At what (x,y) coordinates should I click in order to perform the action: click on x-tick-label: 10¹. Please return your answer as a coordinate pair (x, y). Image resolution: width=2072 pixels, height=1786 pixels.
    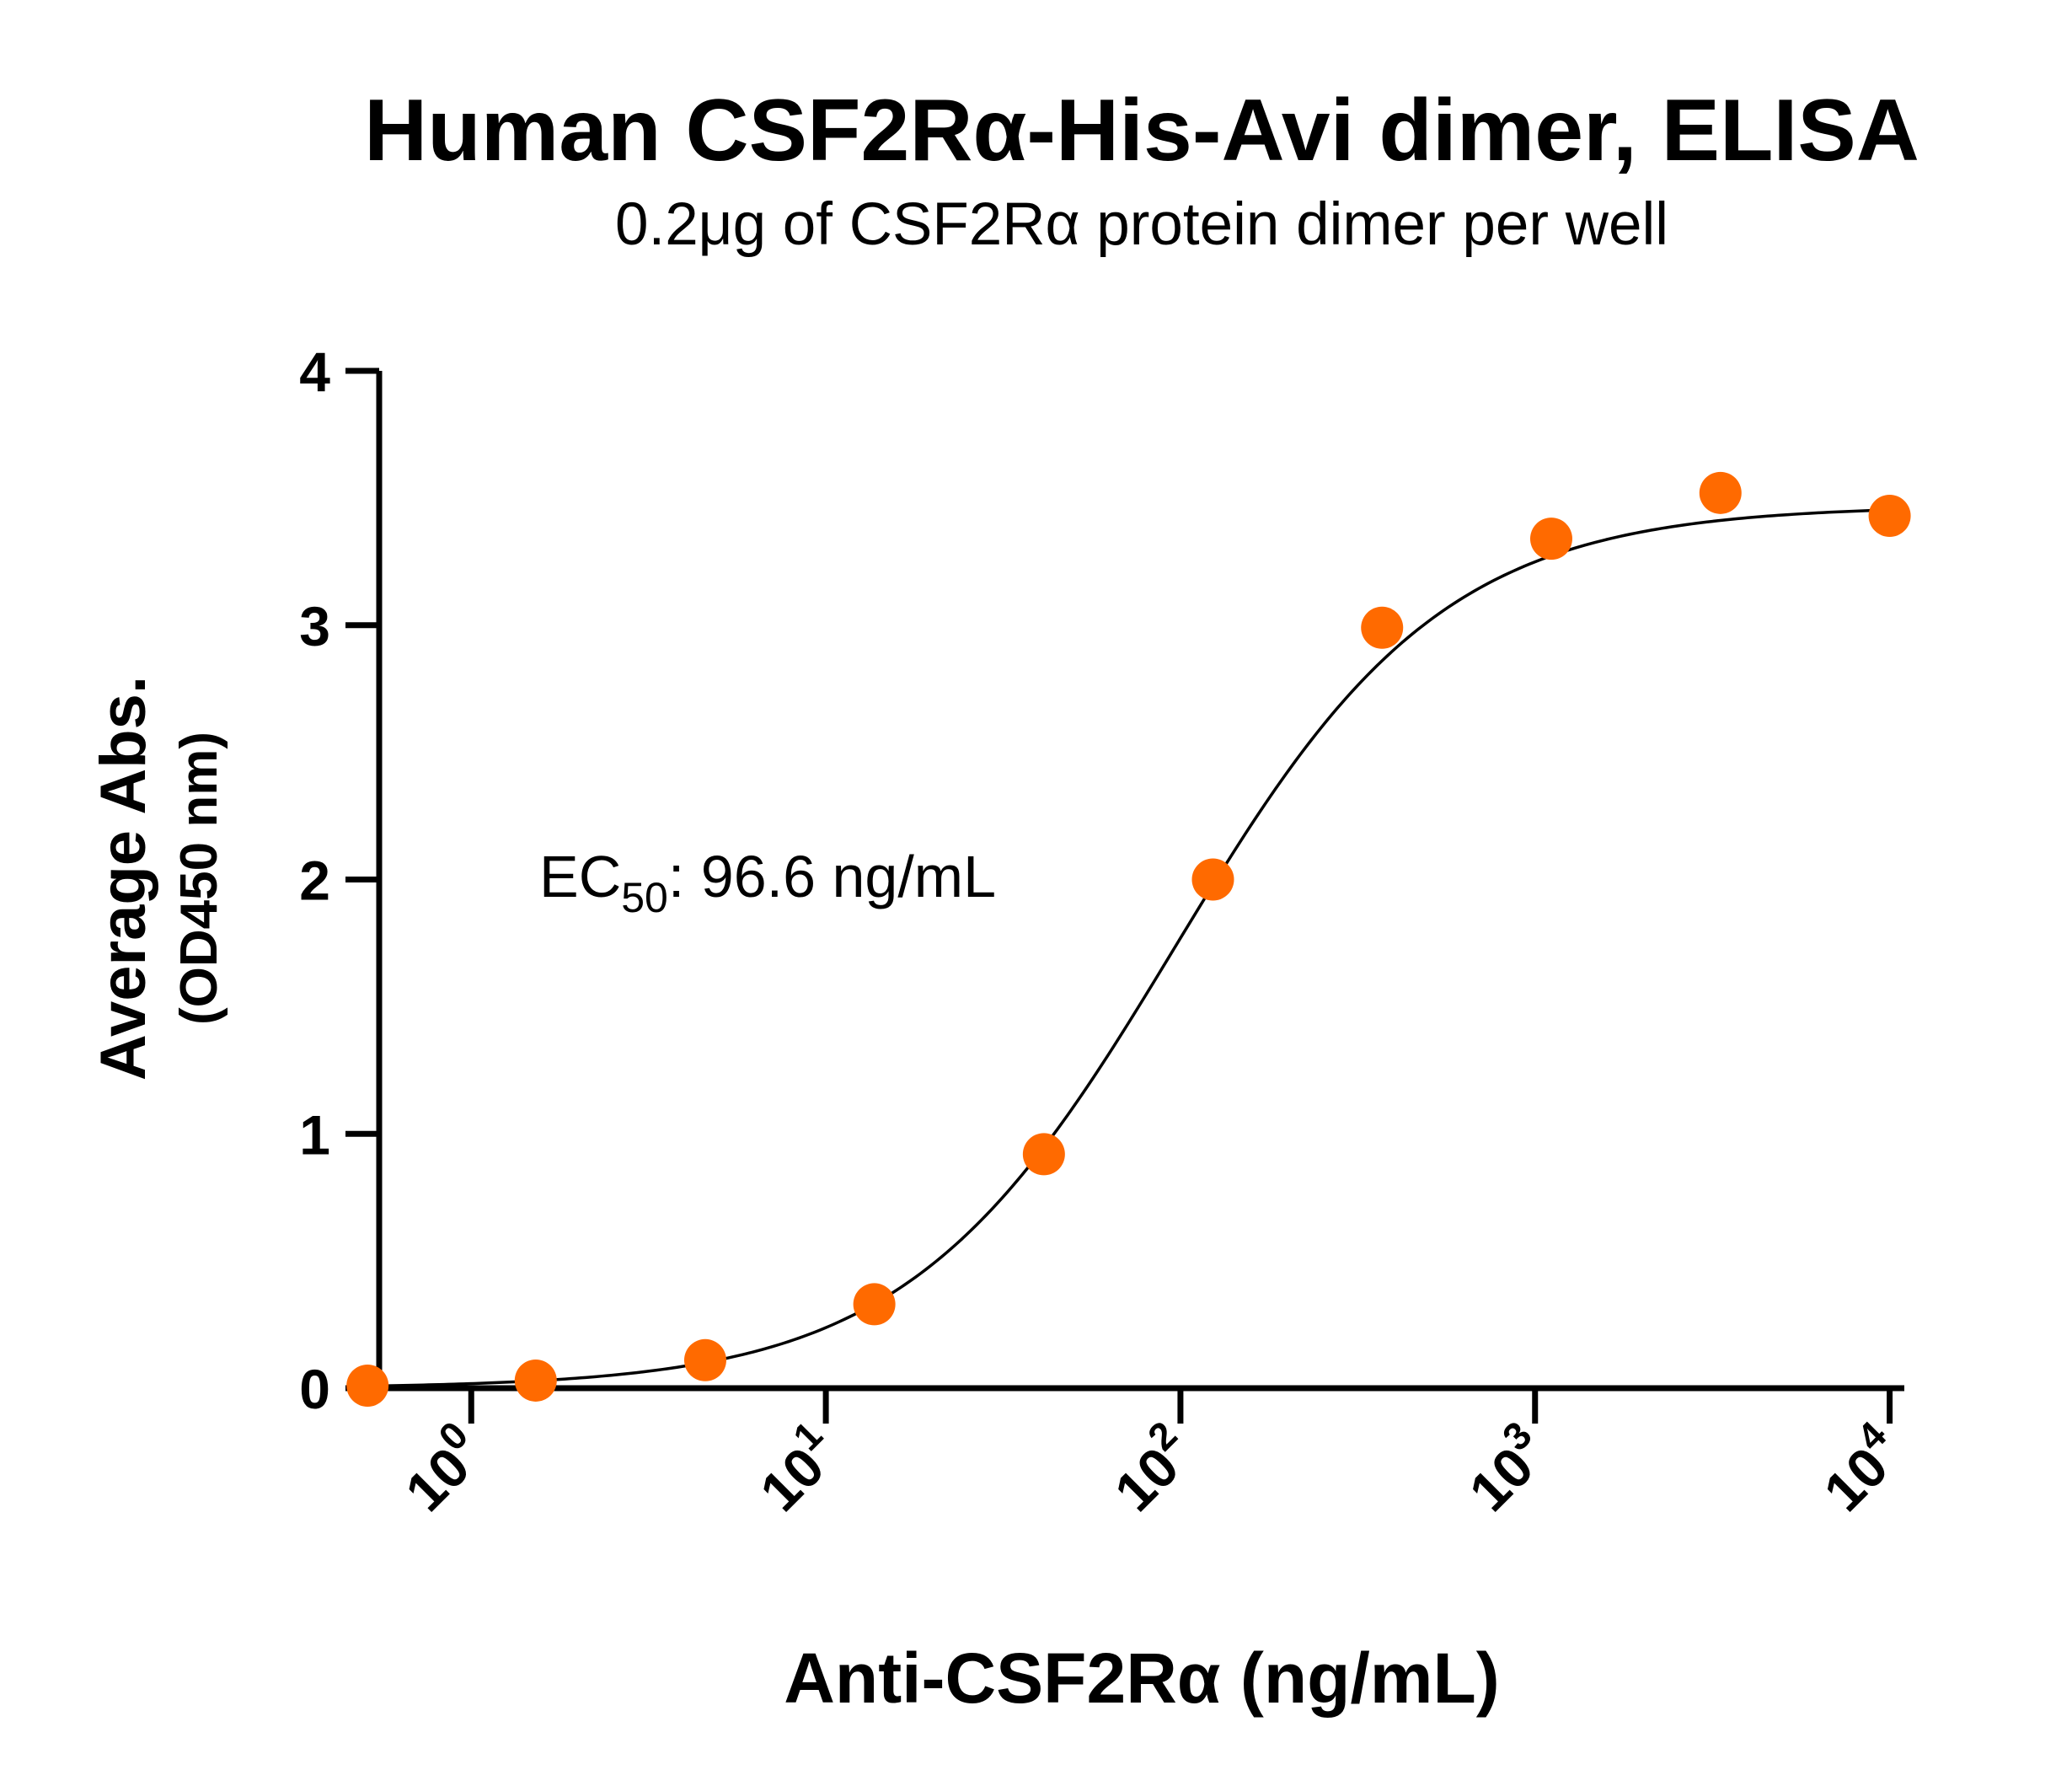
    Looking at the image, I should click on (796, 1468).